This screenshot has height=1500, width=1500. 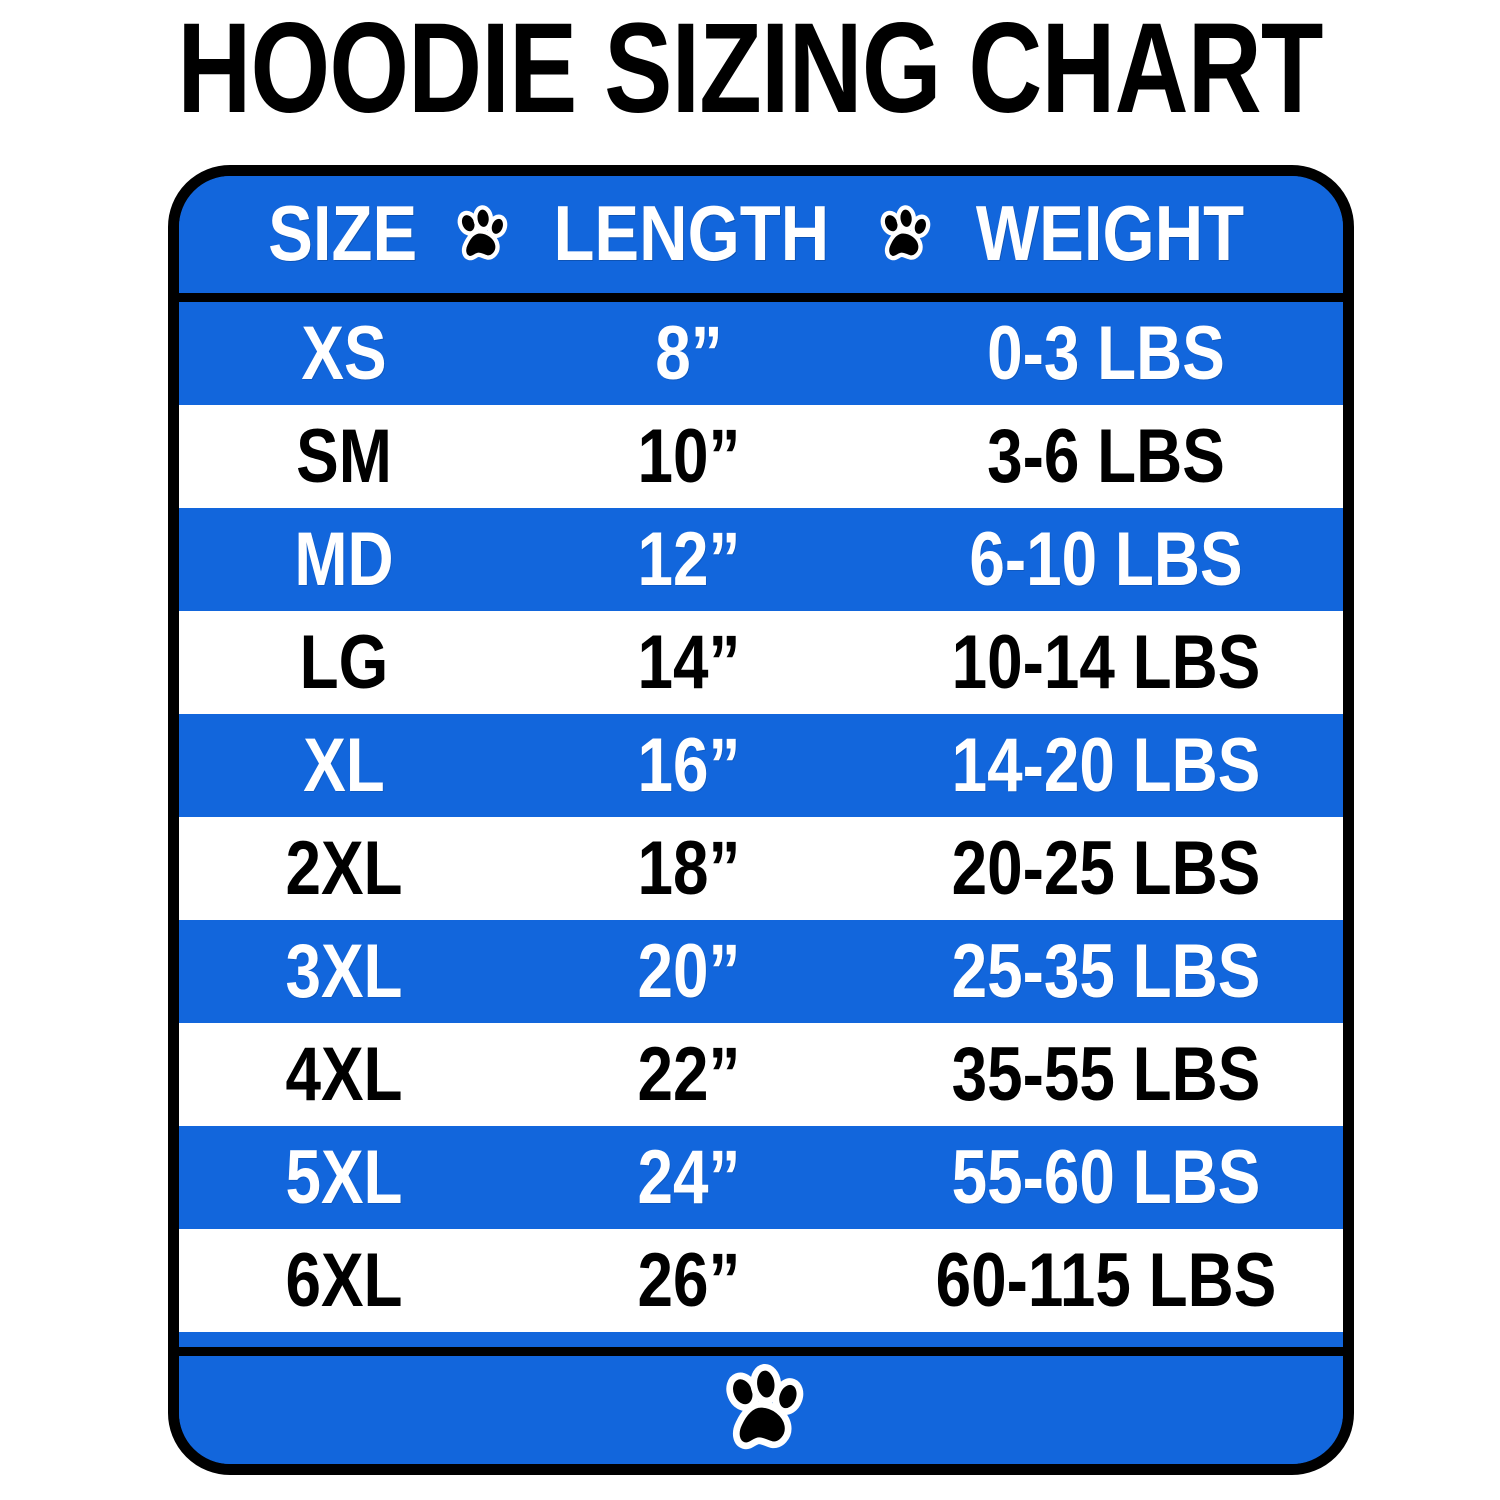 What do you see at coordinates (689, 1177) in the screenshot?
I see `cell-length: 24”` at bounding box center [689, 1177].